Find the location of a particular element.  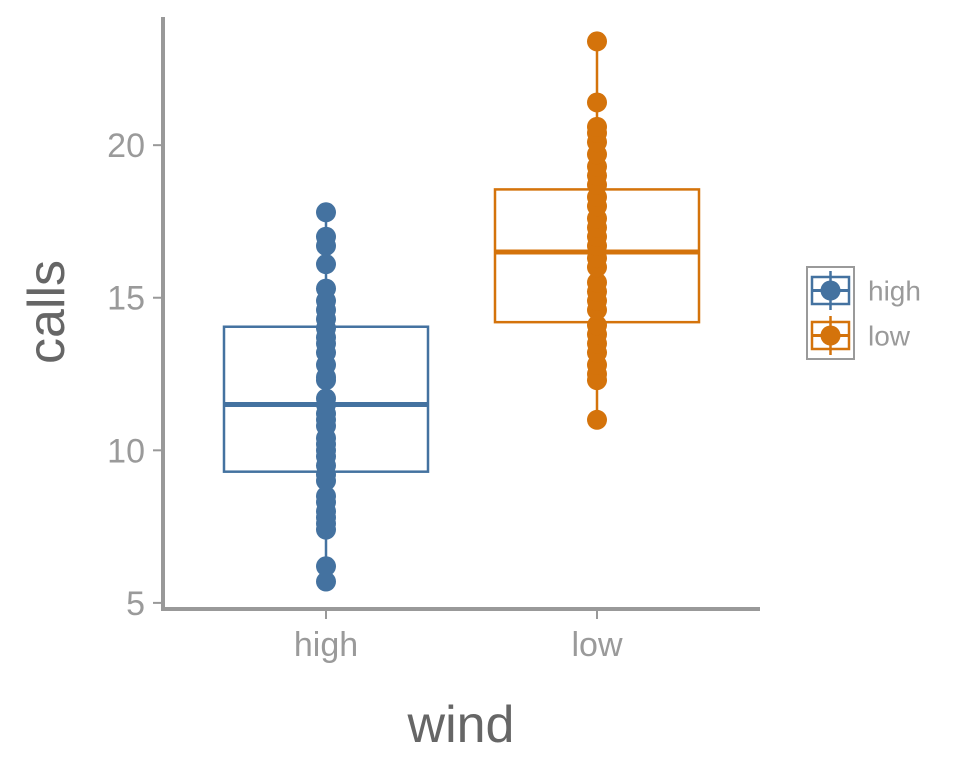

y-tick-label: 15 is located at coordinates (126, 299).